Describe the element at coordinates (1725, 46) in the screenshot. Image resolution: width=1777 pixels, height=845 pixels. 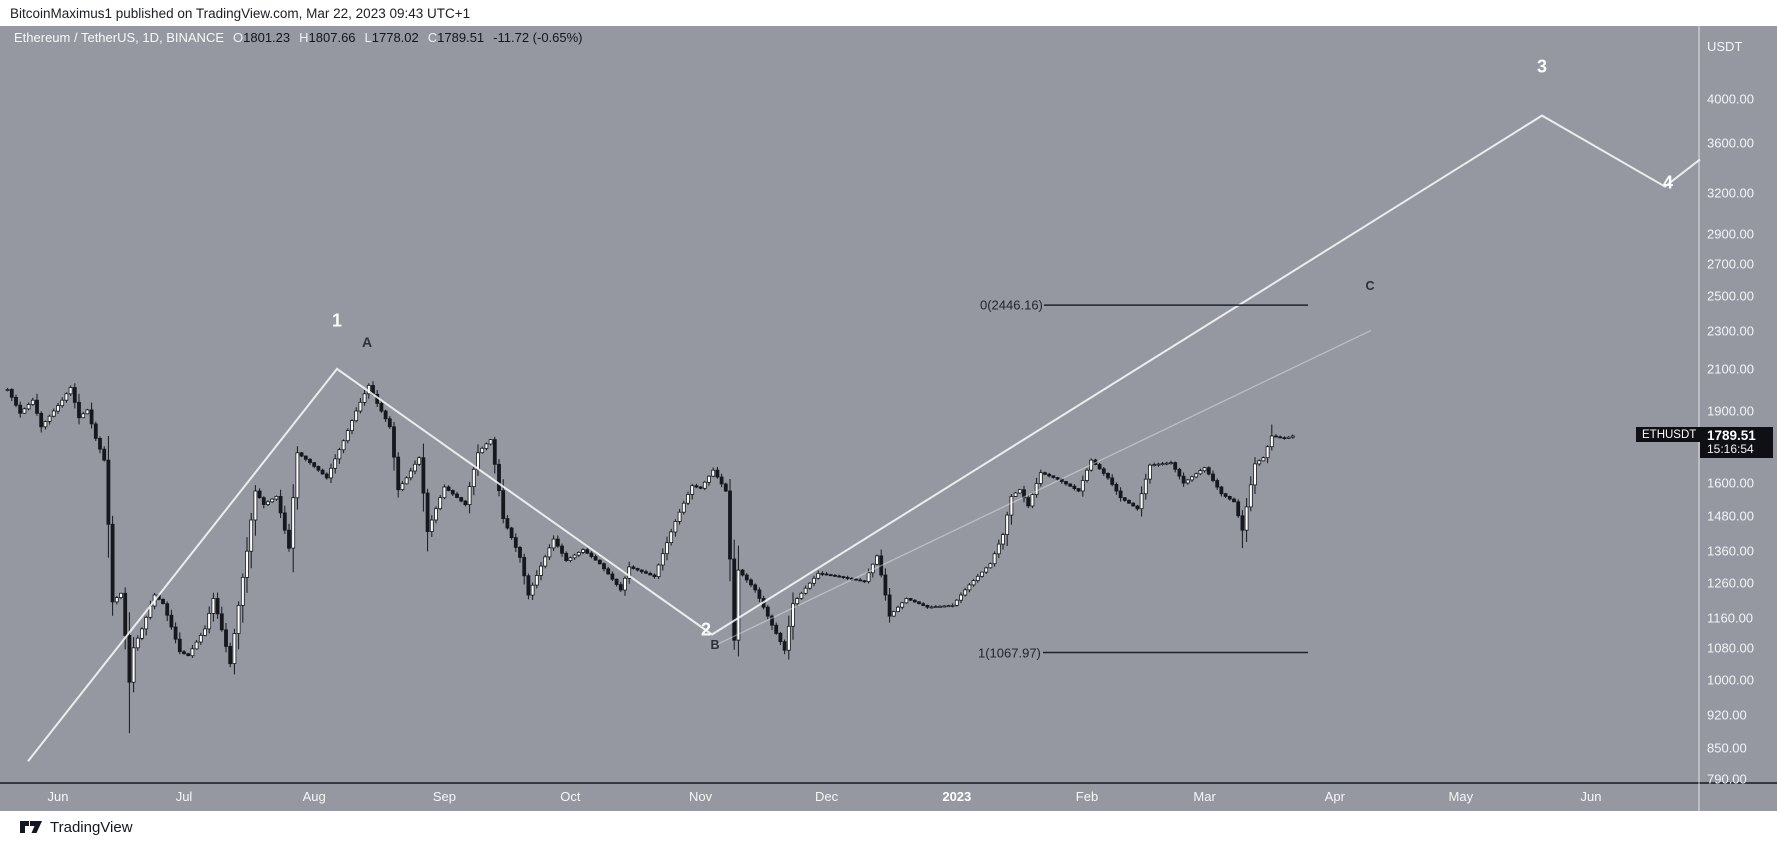
I see `currency-label: USDT` at that location.